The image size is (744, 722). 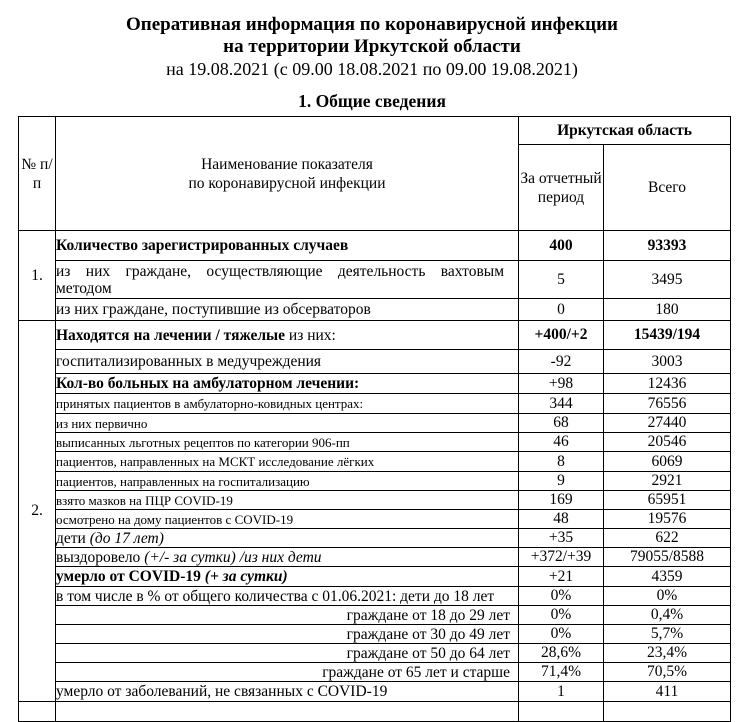 I want to click on table-row: граждане от 65 лет и старше 71,4% 70,5%, so click(x=375, y=672).